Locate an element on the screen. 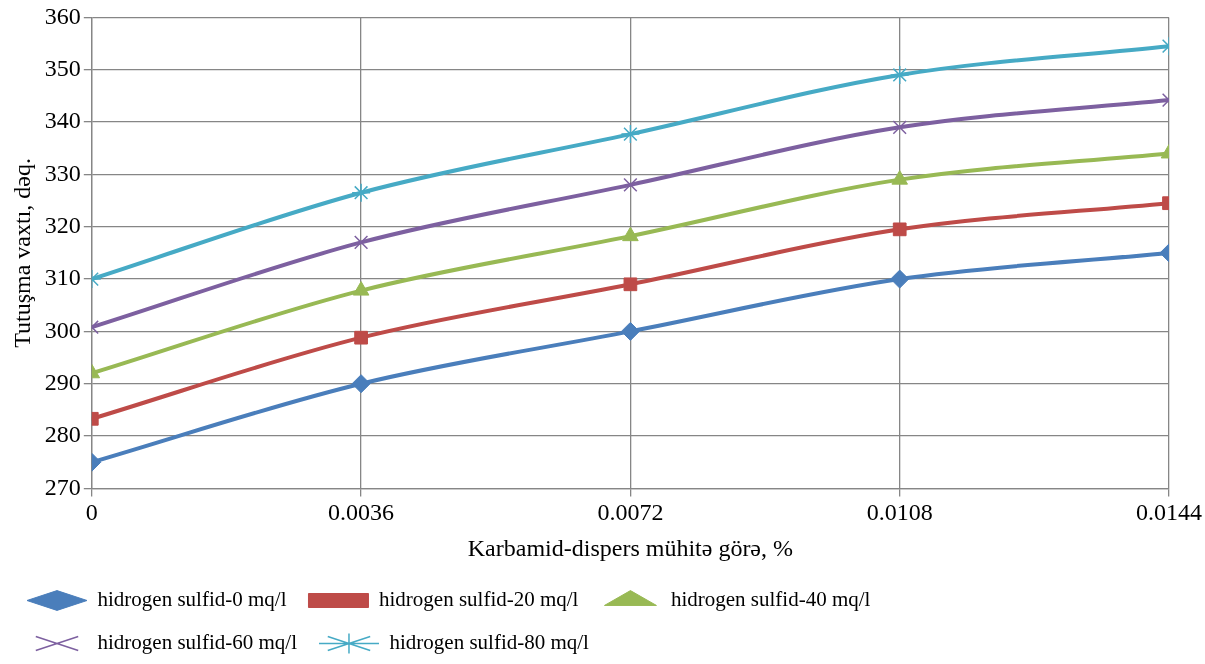  x-tick-label: 0.0072 is located at coordinates (630, 512).